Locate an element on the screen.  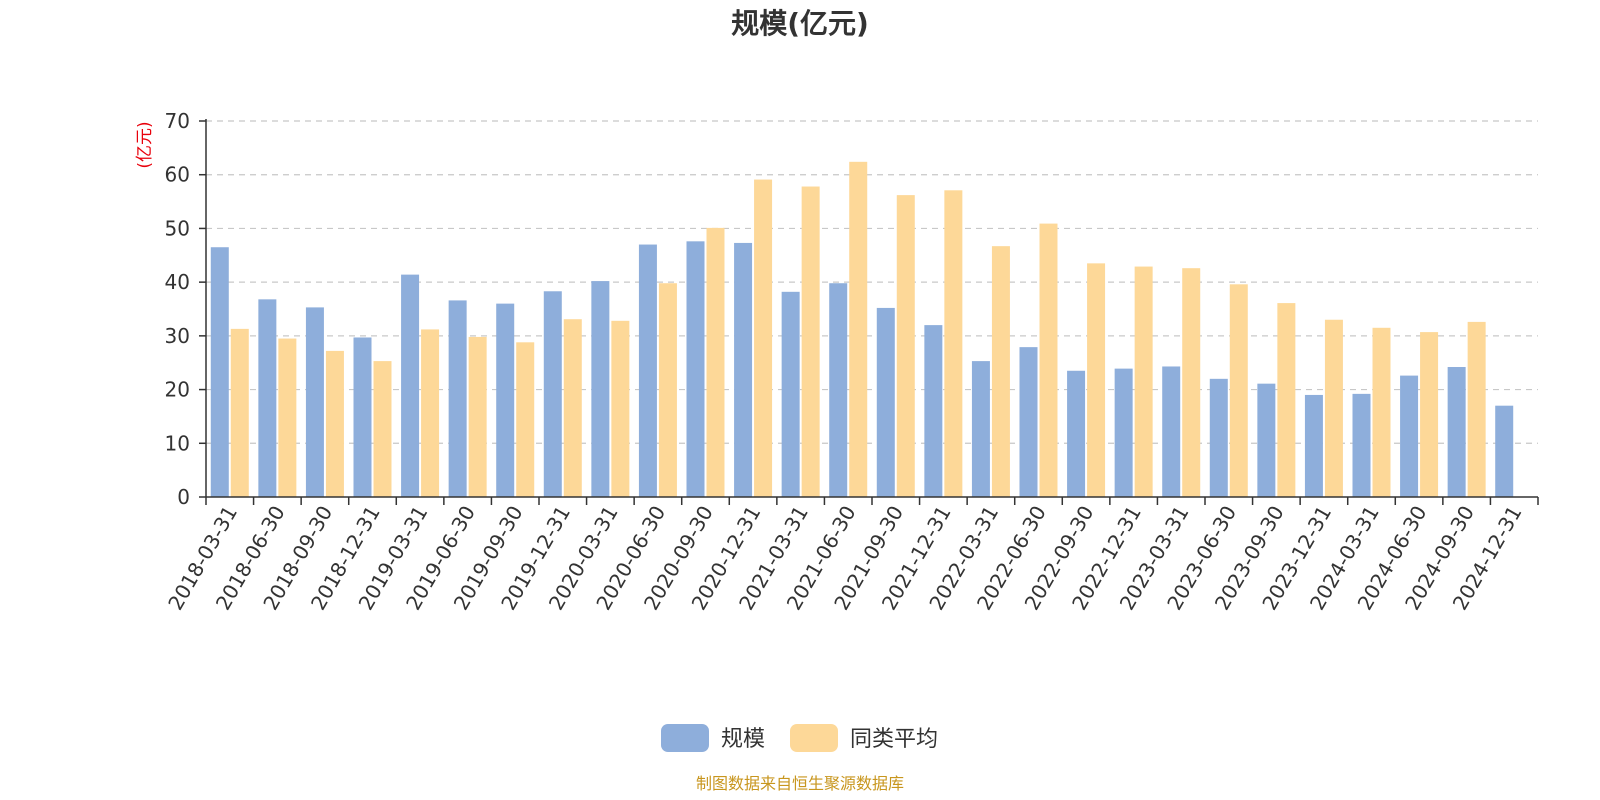
y-tick-label: 10 is located at coordinates (177, 443).